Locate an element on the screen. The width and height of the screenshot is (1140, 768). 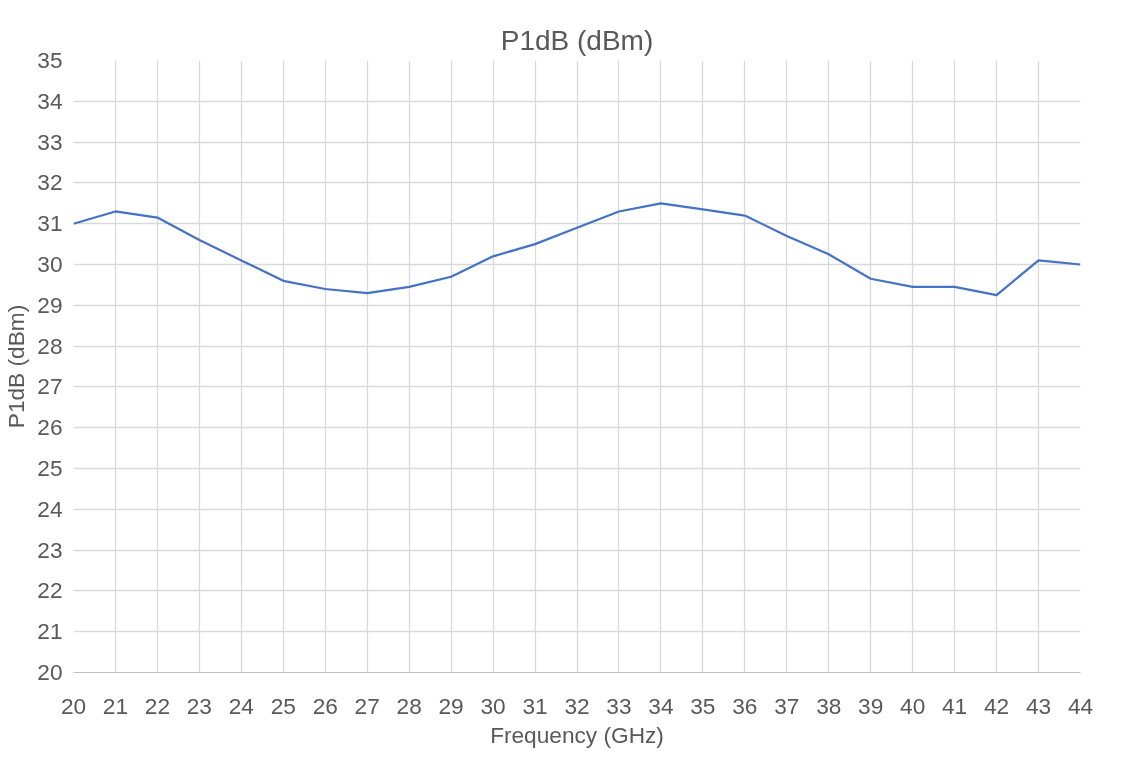
x-tick-label: 25 is located at coordinates (283, 705).